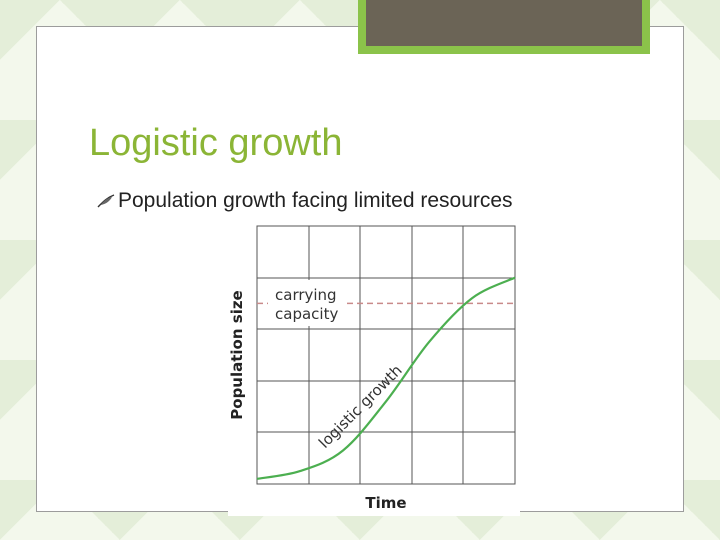 This screenshot has height=540, width=720. What do you see at coordinates (216, 143) in the screenshot?
I see `slide-title: Logistic growth` at bounding box center [216, 143].